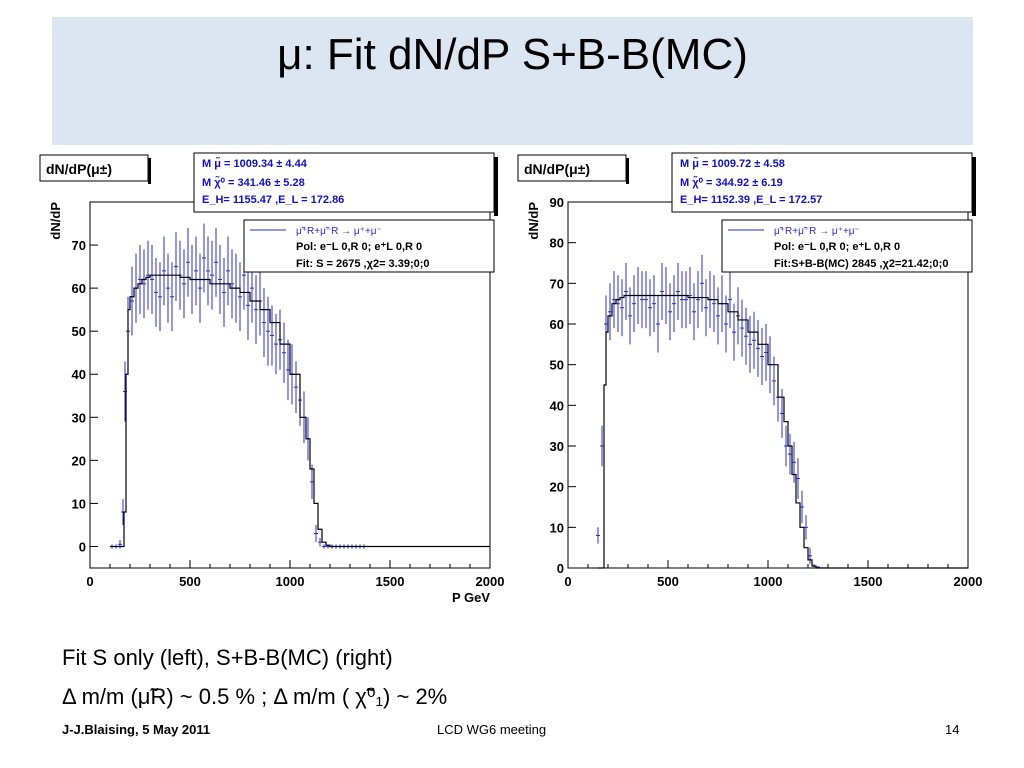 The width and height of the screenshot is (1024, 768). Describe the element at coordinates (136, 729) in the screenshot. I see `footer-author: J-J.Blaising, 5 May 2011` at that location.